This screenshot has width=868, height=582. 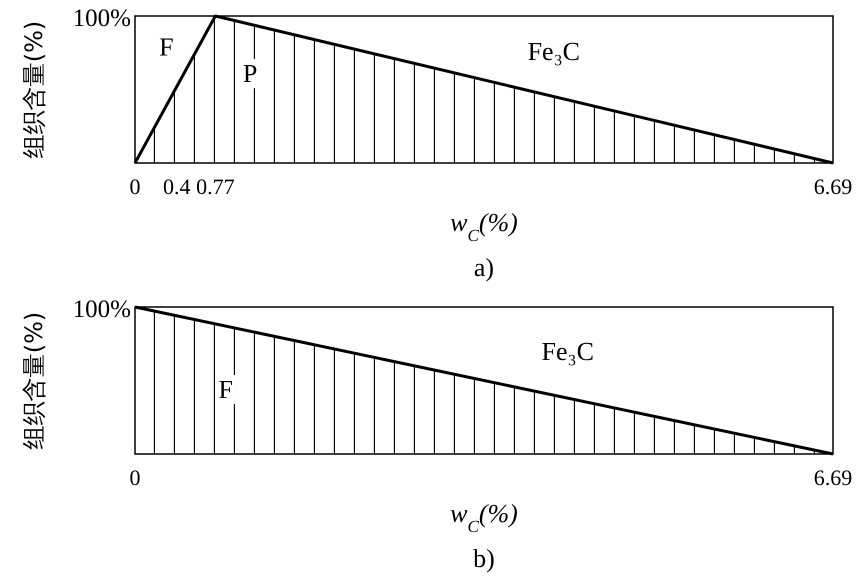 What do you see at coordinates (484, 558) in the screenshot?
I see `text: b)` at bounding box center [484, 558].